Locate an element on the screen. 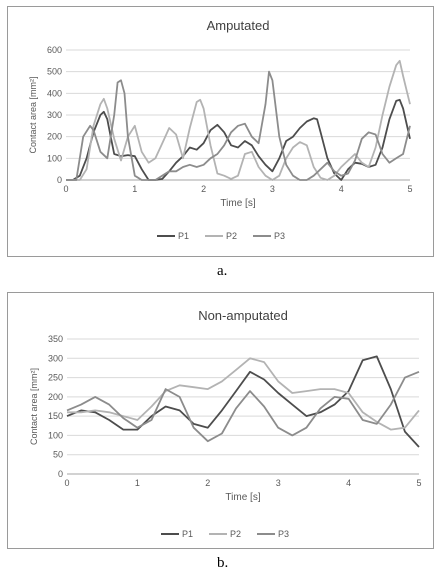 Image resolution: width=446 pixels, height=577 pixels. y-tick-label: 350 is located at coordinates (55, 339).